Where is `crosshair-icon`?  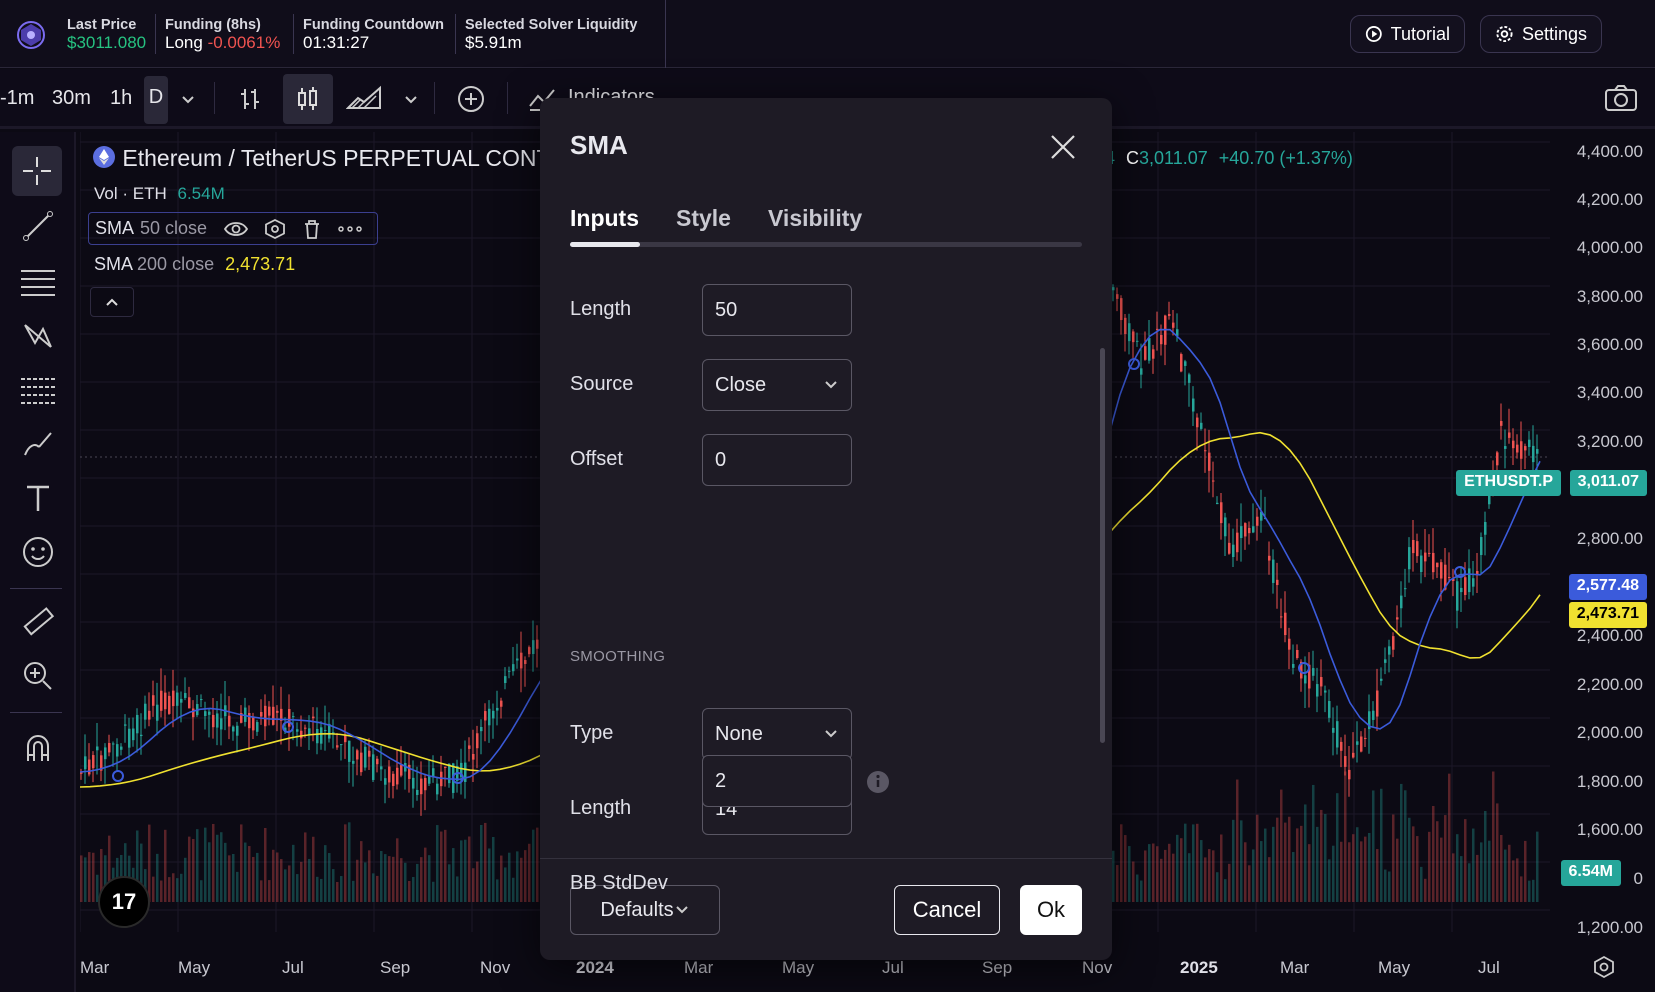 crosshair-icon is located at coordinates (37, 171).